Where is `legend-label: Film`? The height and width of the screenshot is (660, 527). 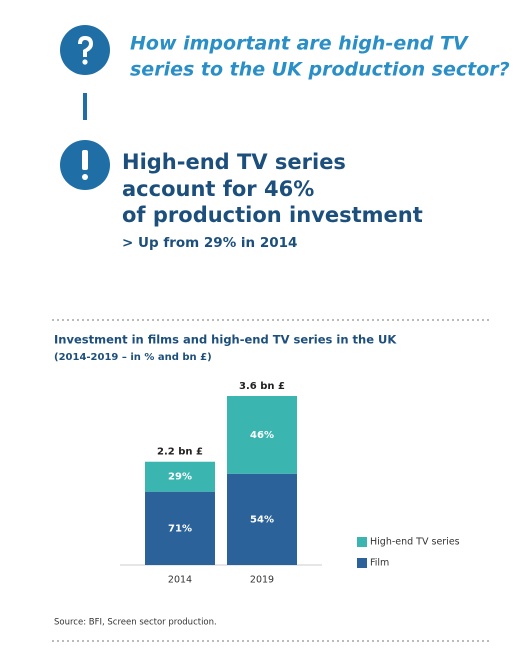 legend-label: Film is located at coordinates (379, 563).